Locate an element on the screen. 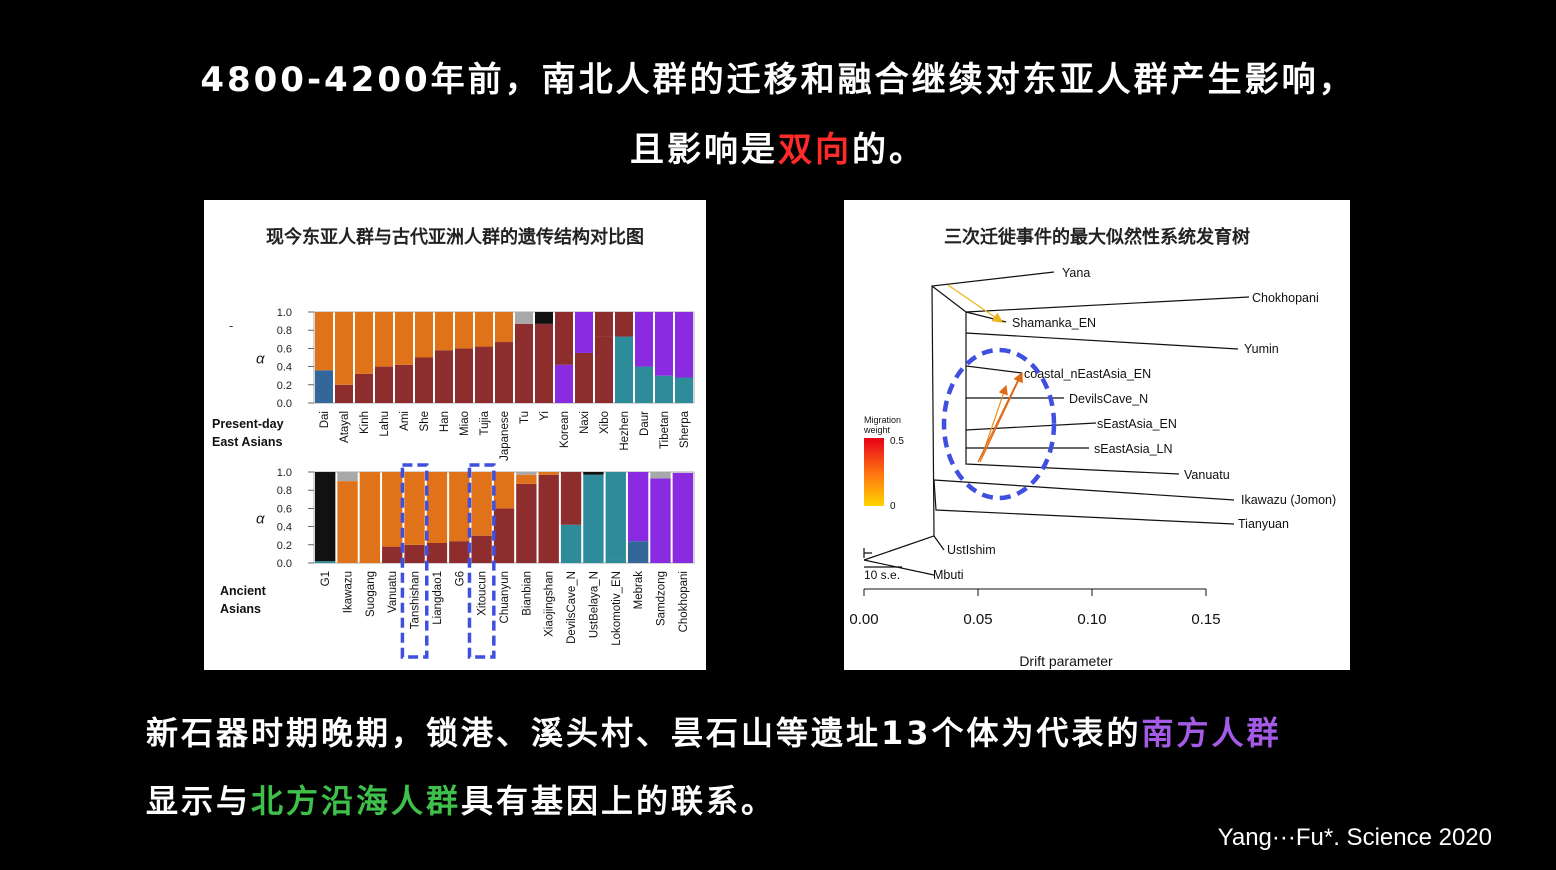 Image resolution: width=1556 pixels, height=870 pixels. bar-segment-She is located at coordinates (424, 335).